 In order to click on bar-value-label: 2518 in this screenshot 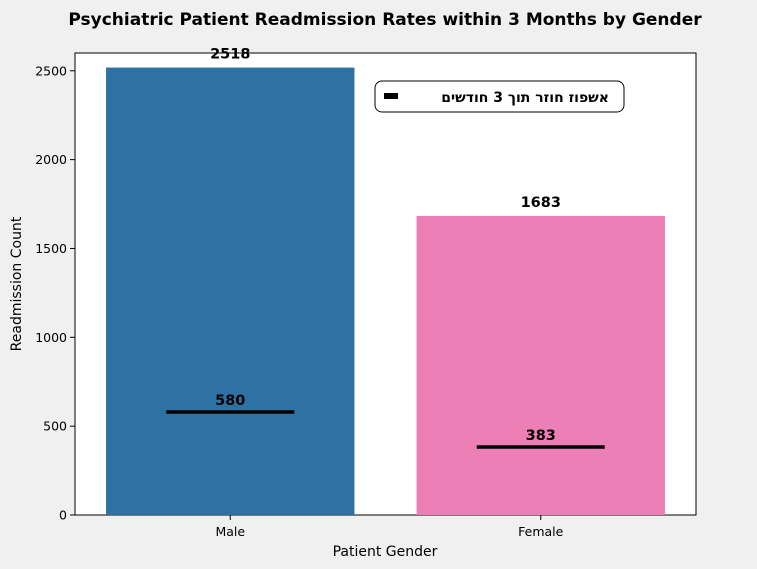, I will do `click(230, 55)`.